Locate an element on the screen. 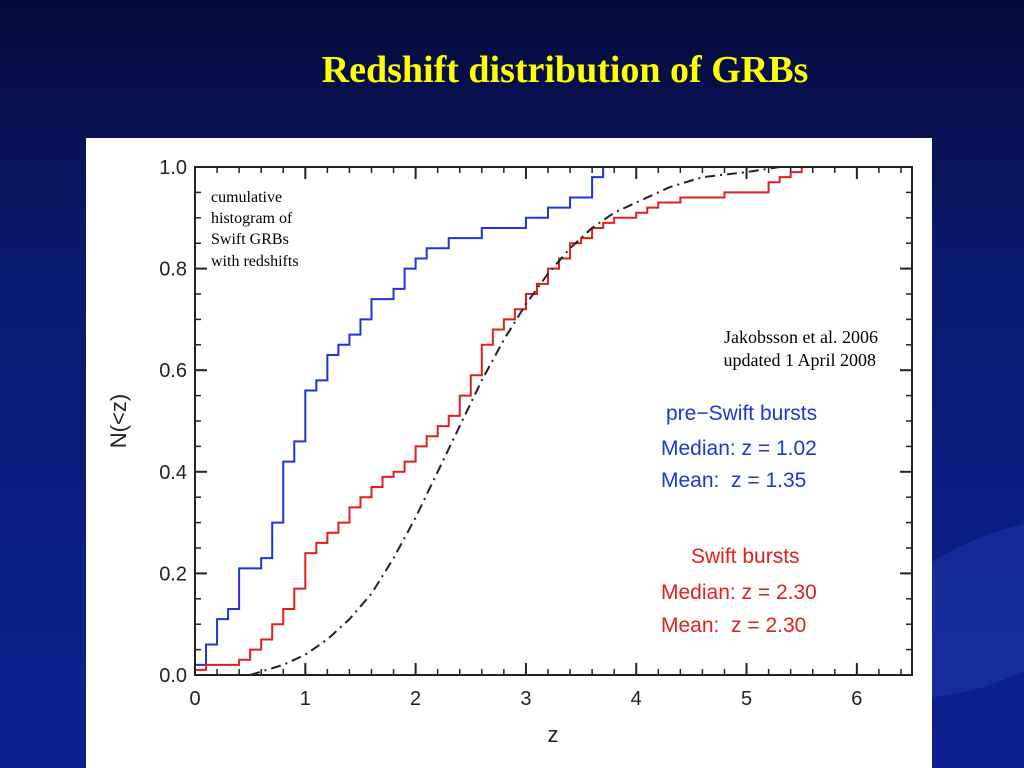  y-tick-label: 0.0 is located at coordinates (173, 676).